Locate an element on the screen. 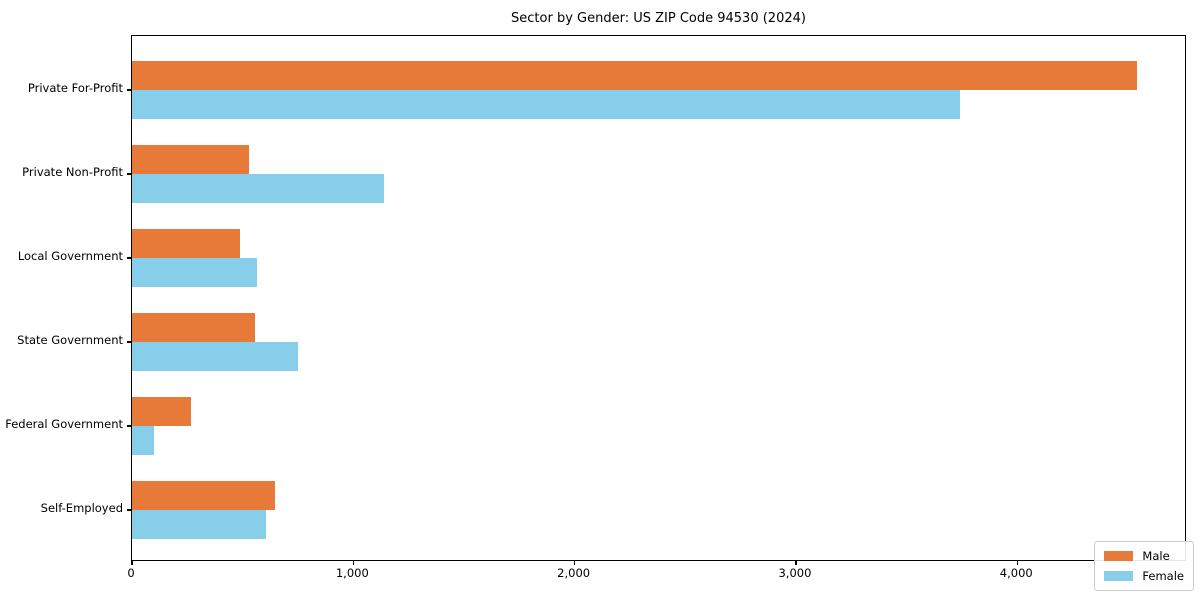  legend-entry-male: Male is located at coordinates (1144, 556).